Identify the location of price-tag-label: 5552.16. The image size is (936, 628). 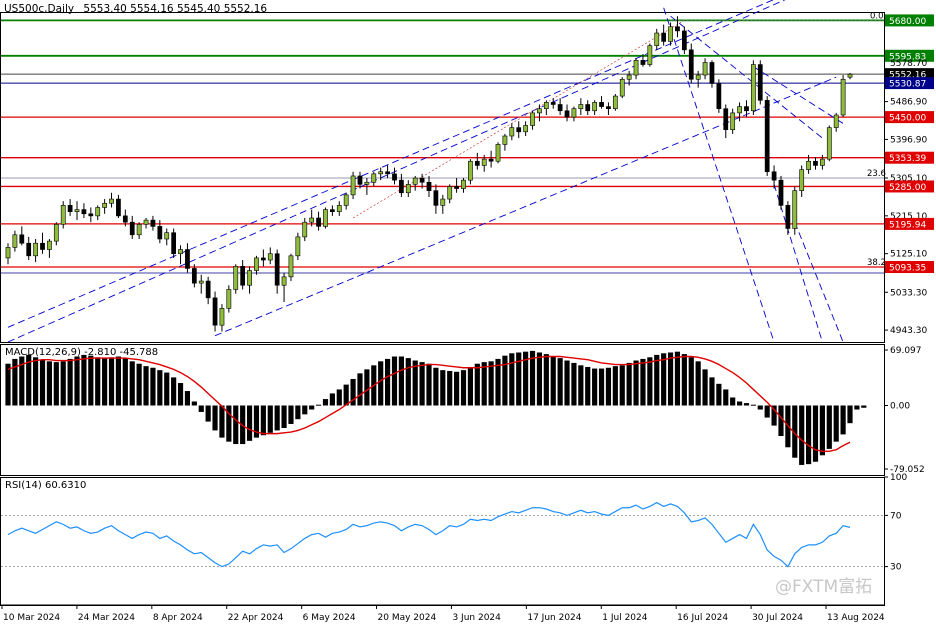
(907, 76).